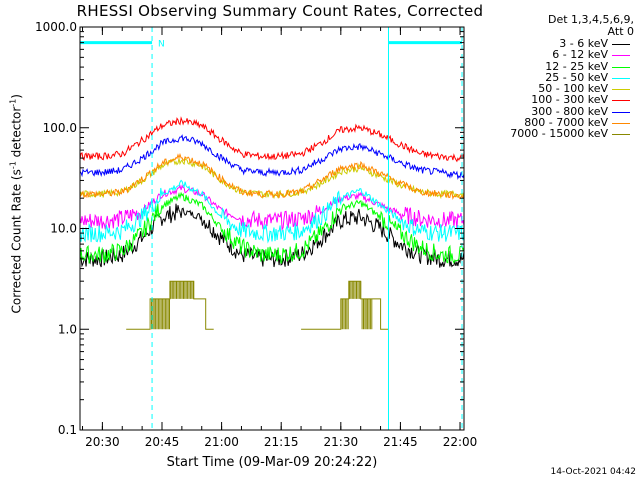  I want to click on y-axis-label-sup2: -1, so click(13, 102).